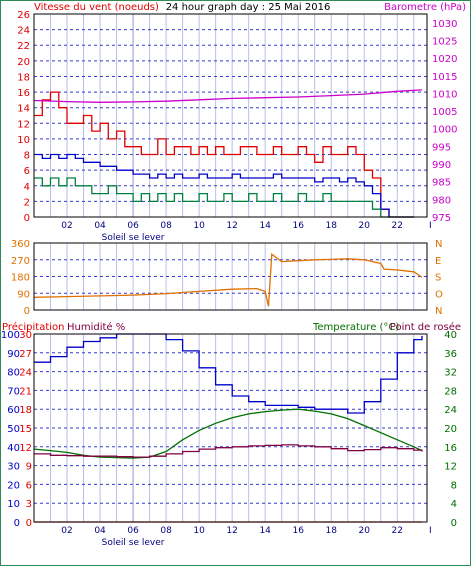  What do you see at coordinates (332, 531) in the screenshot?
I see `humidity-x-tick: 18` at bounding box center [332, 531].